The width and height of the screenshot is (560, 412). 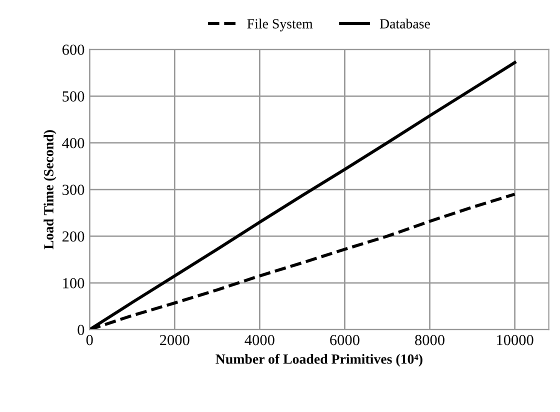 I want to click on y-tick-label: 100, so click(x=73, y=283).